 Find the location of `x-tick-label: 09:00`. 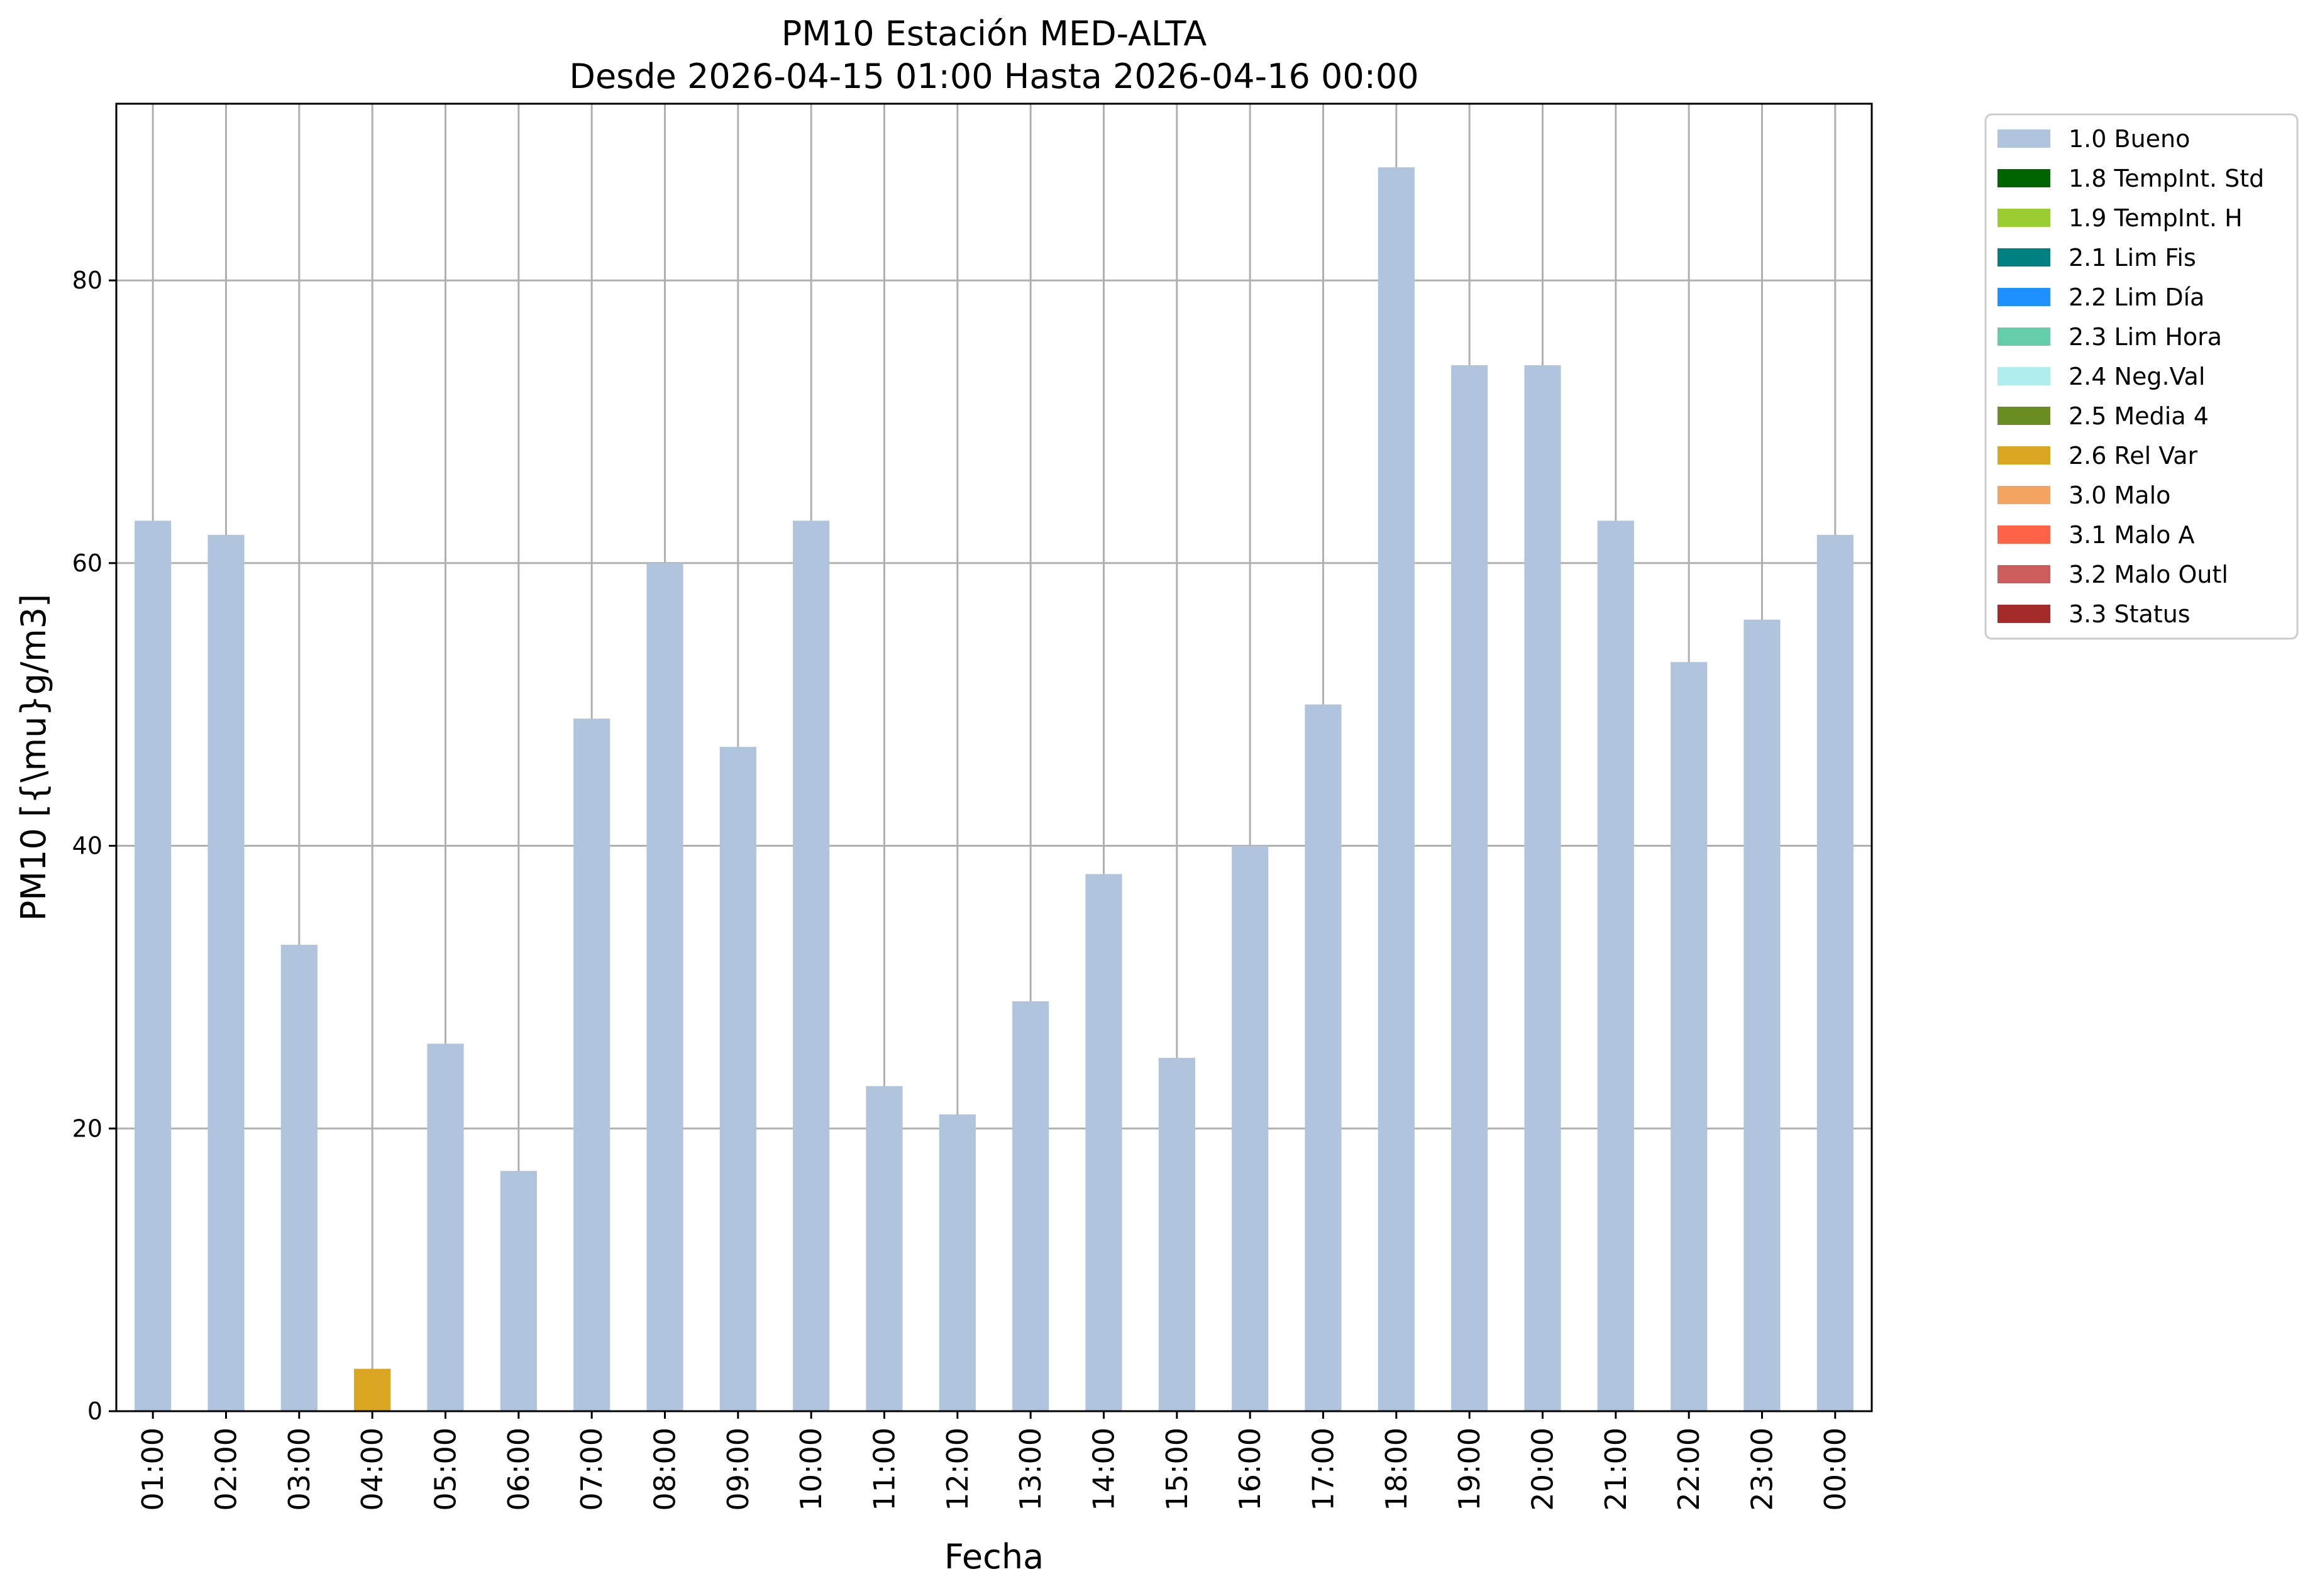

x-tick-label: 09:00 is located at coordinates (738, 1469).